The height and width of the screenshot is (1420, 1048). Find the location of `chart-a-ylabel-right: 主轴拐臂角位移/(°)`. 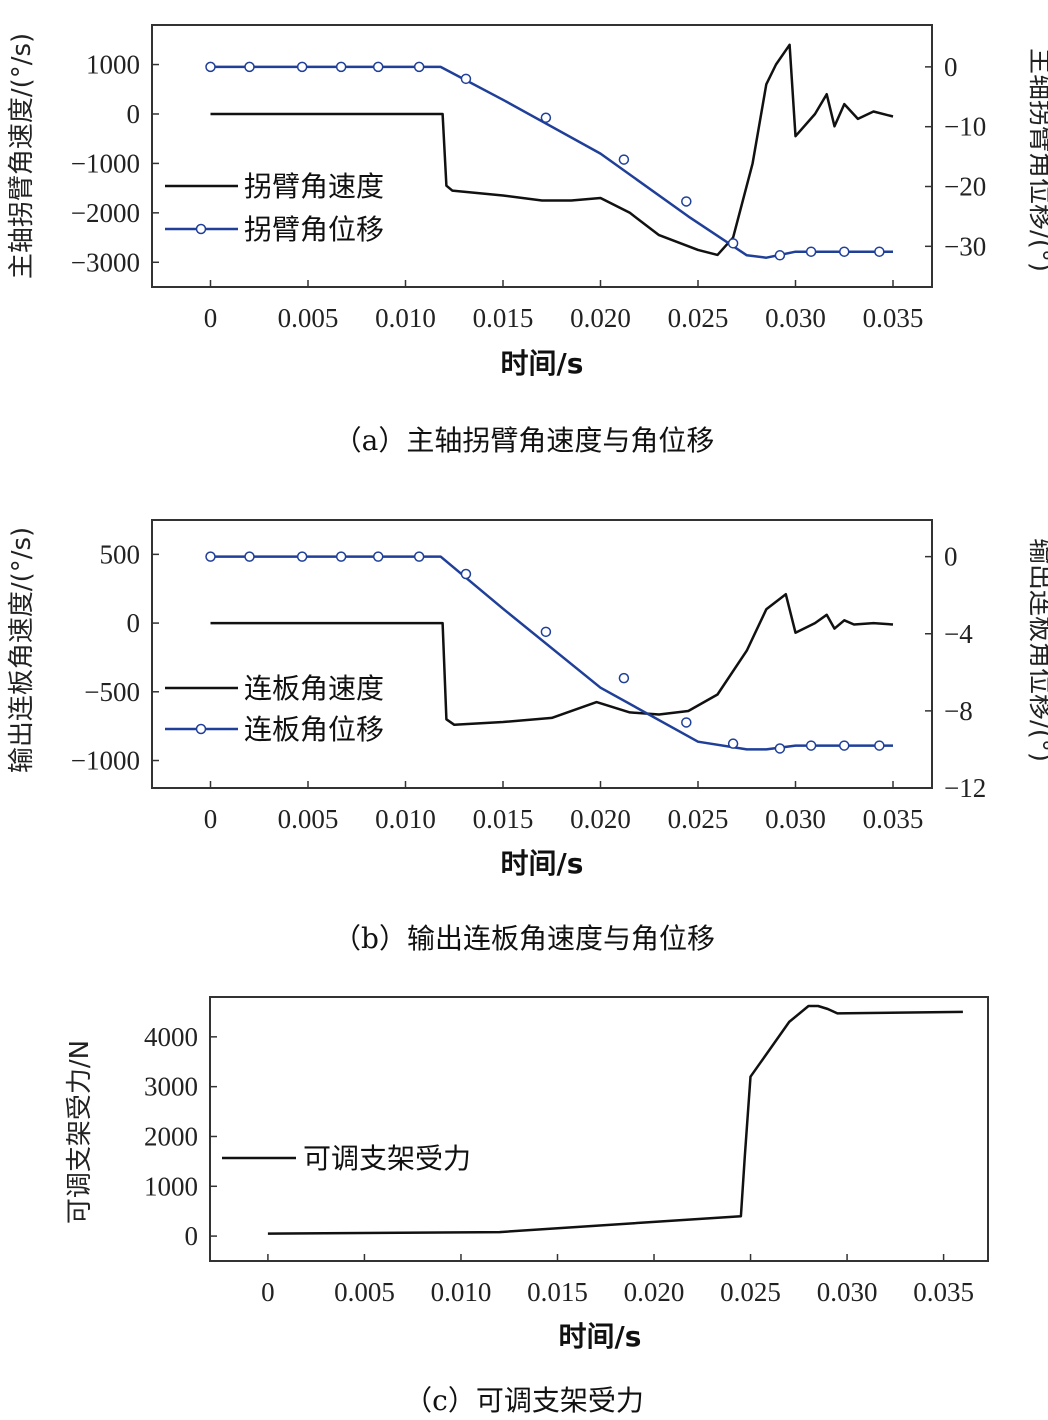

chart-a-ylabel-right: 主轴拐臂角位移/(°) is located at coordinates (1036, 160).